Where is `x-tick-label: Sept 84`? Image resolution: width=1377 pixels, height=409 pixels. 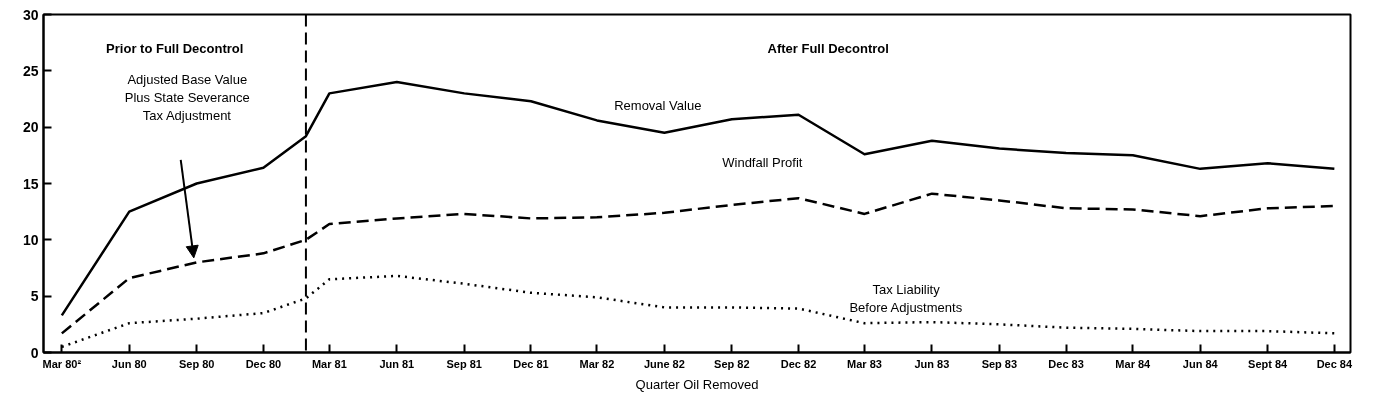 x-tick-label: Sept 84 is located at coordinates (1268, 363).